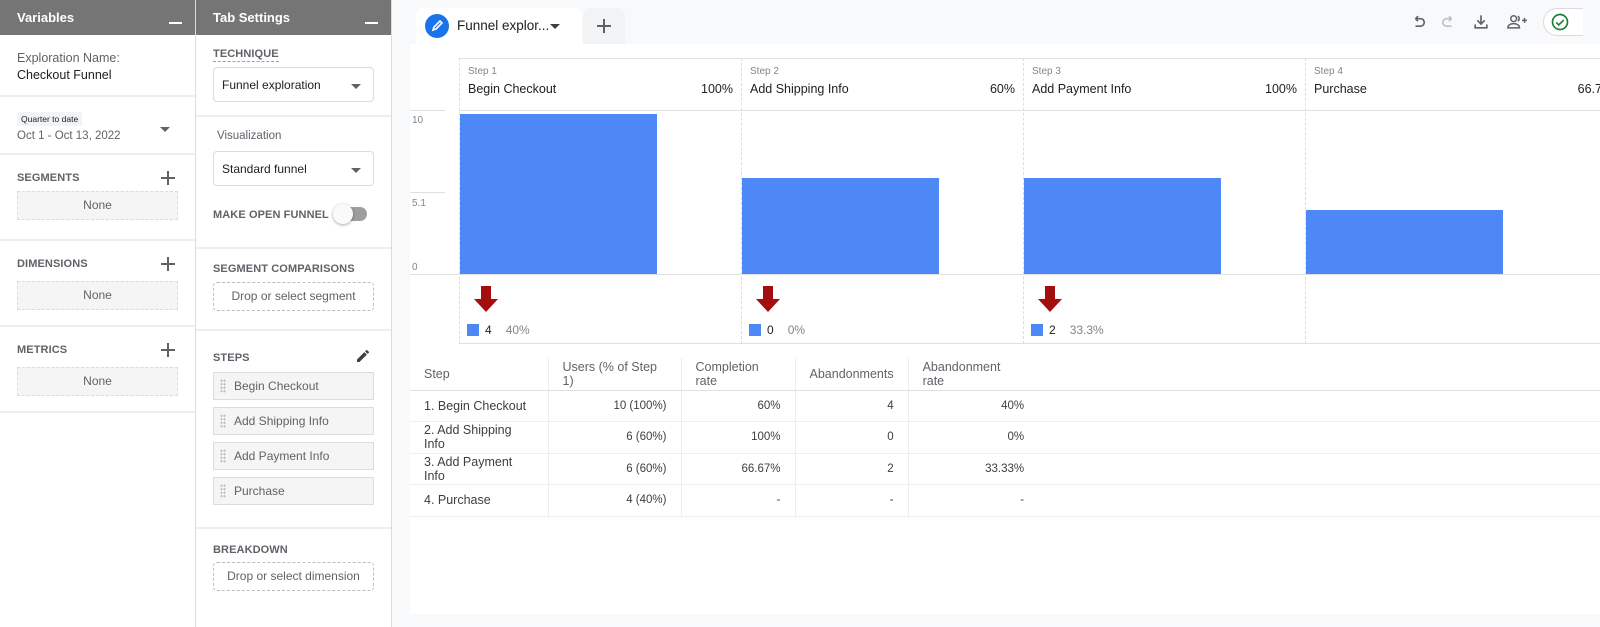 This screenshot has width=1600, height=627. Describe the element at coordinates (250, 550) in the screenshot. I see `breakdown-label: BREAKDOWN` at that location.